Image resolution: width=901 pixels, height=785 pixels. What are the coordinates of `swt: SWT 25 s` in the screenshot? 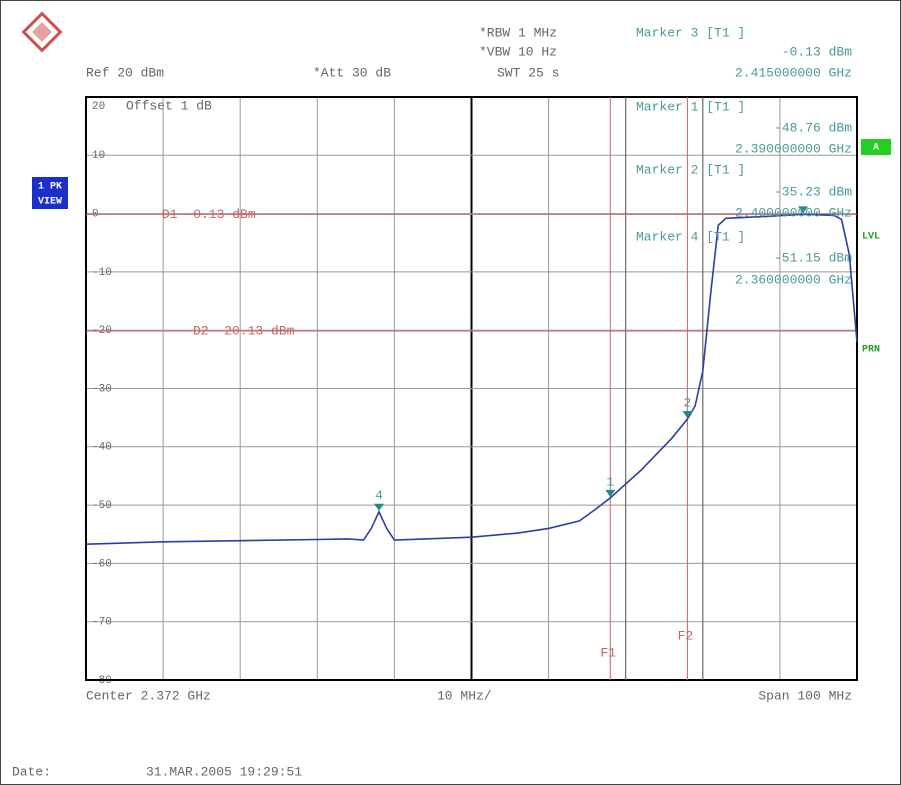 It's located at (528, 72).